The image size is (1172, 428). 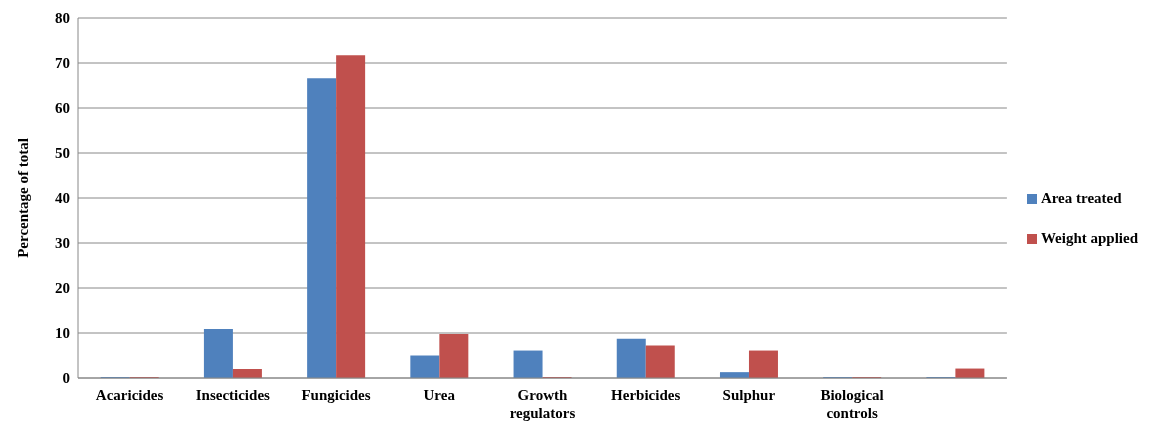 What do you see at coordinates (1081, 198) in the screenshot?
I see `legend-label: Area treated` at bounding box center [1081, 198].